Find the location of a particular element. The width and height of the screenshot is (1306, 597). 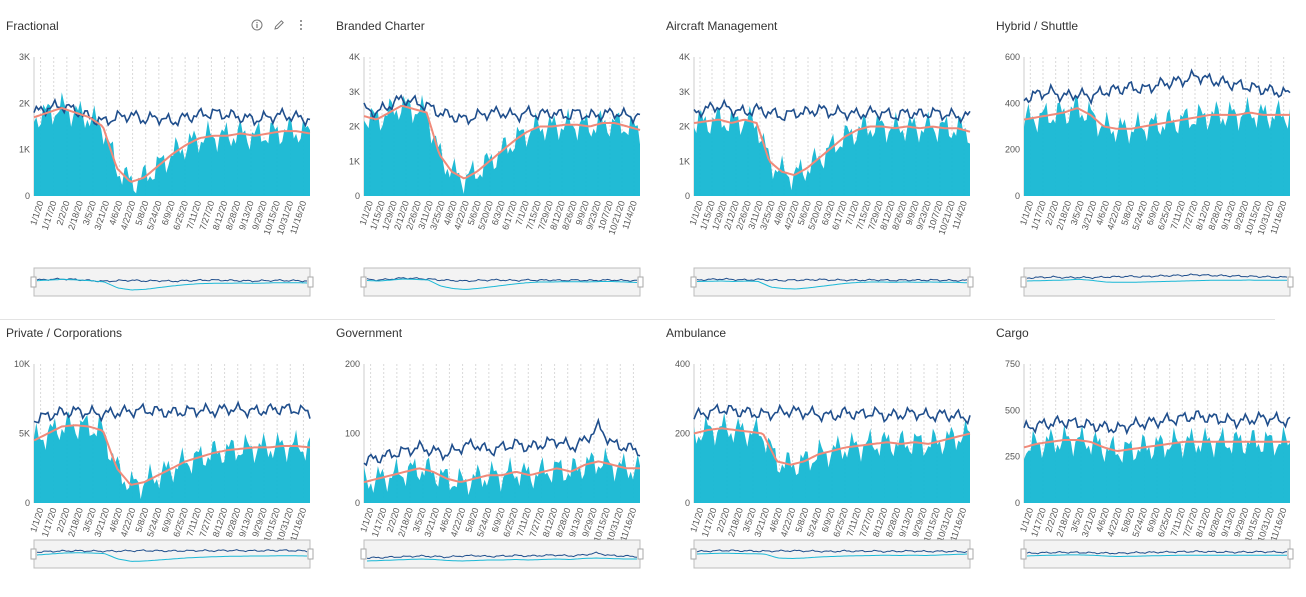

more-vertical-icon is located at coordinates (301, 25).